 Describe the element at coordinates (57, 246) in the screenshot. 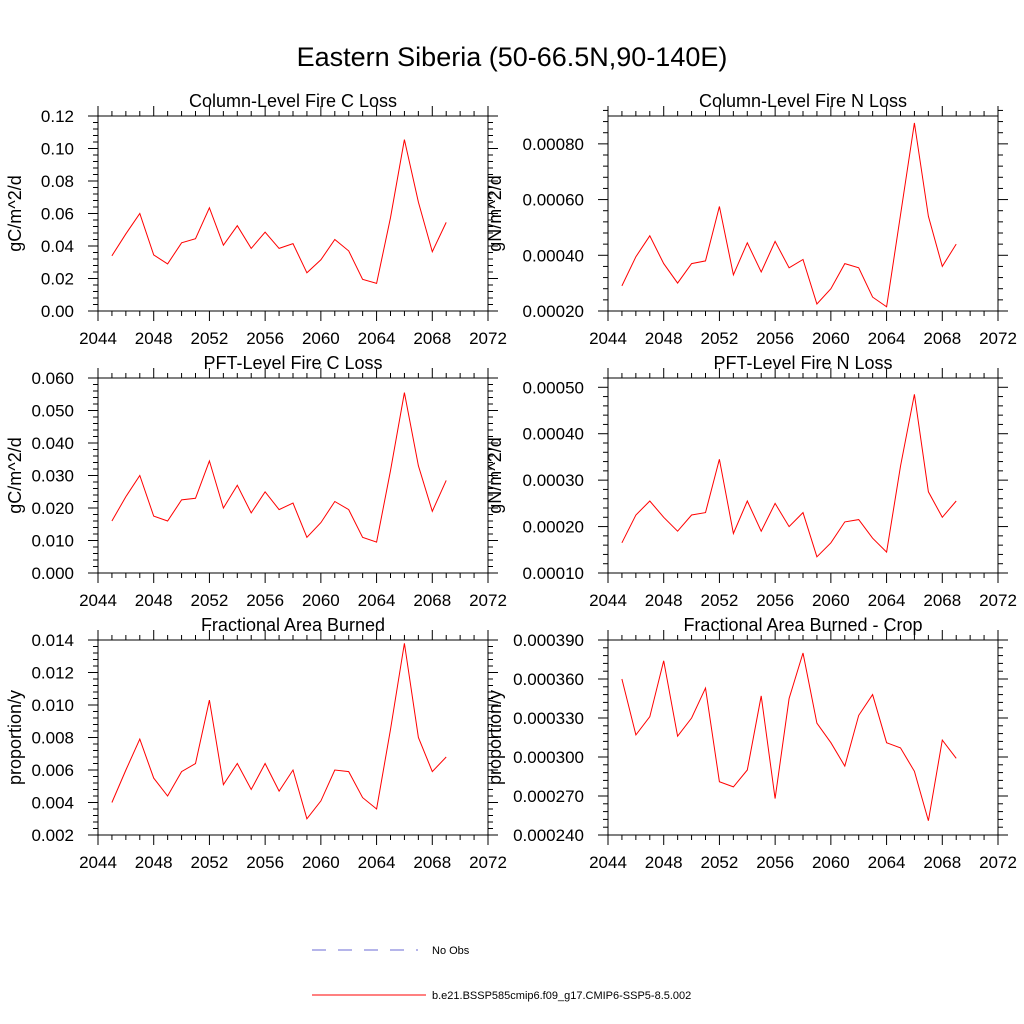

I see `y-tick-label: 0.04` at that location.